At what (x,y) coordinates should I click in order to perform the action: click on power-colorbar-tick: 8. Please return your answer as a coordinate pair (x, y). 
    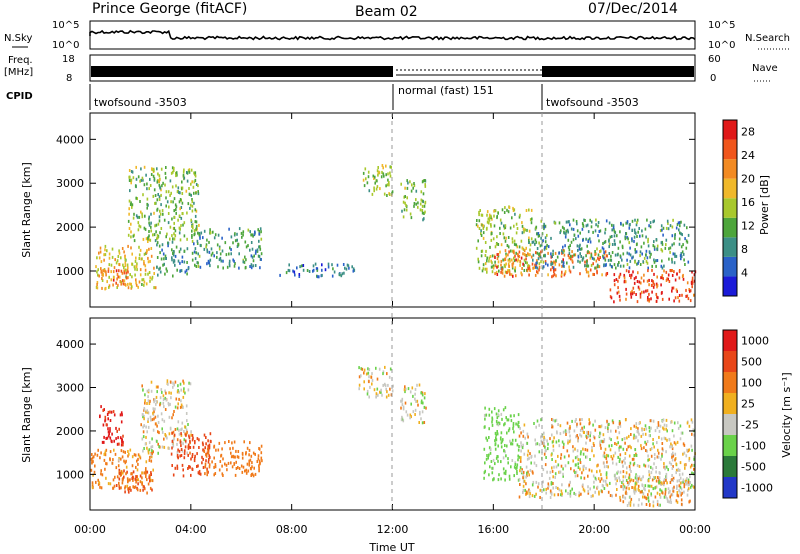
    Looking at the image, I should click on (744, 249).